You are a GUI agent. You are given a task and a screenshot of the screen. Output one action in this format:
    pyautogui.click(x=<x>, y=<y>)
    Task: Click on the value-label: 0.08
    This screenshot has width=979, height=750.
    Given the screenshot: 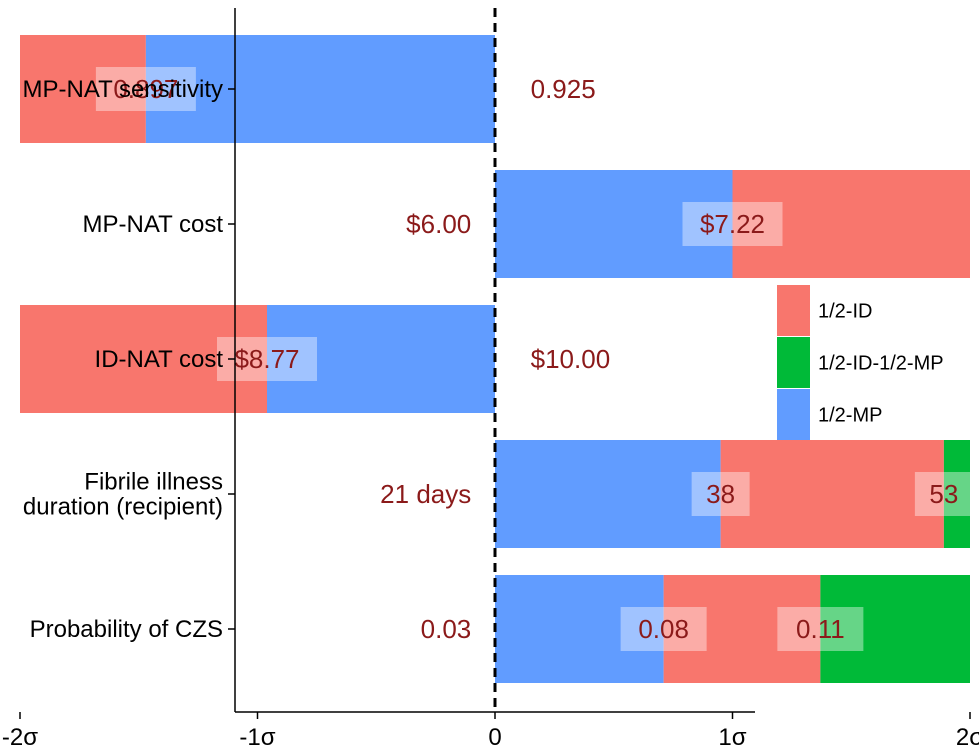 What is the action you would take?
    pyautogui.click(x=663, y=629)
    